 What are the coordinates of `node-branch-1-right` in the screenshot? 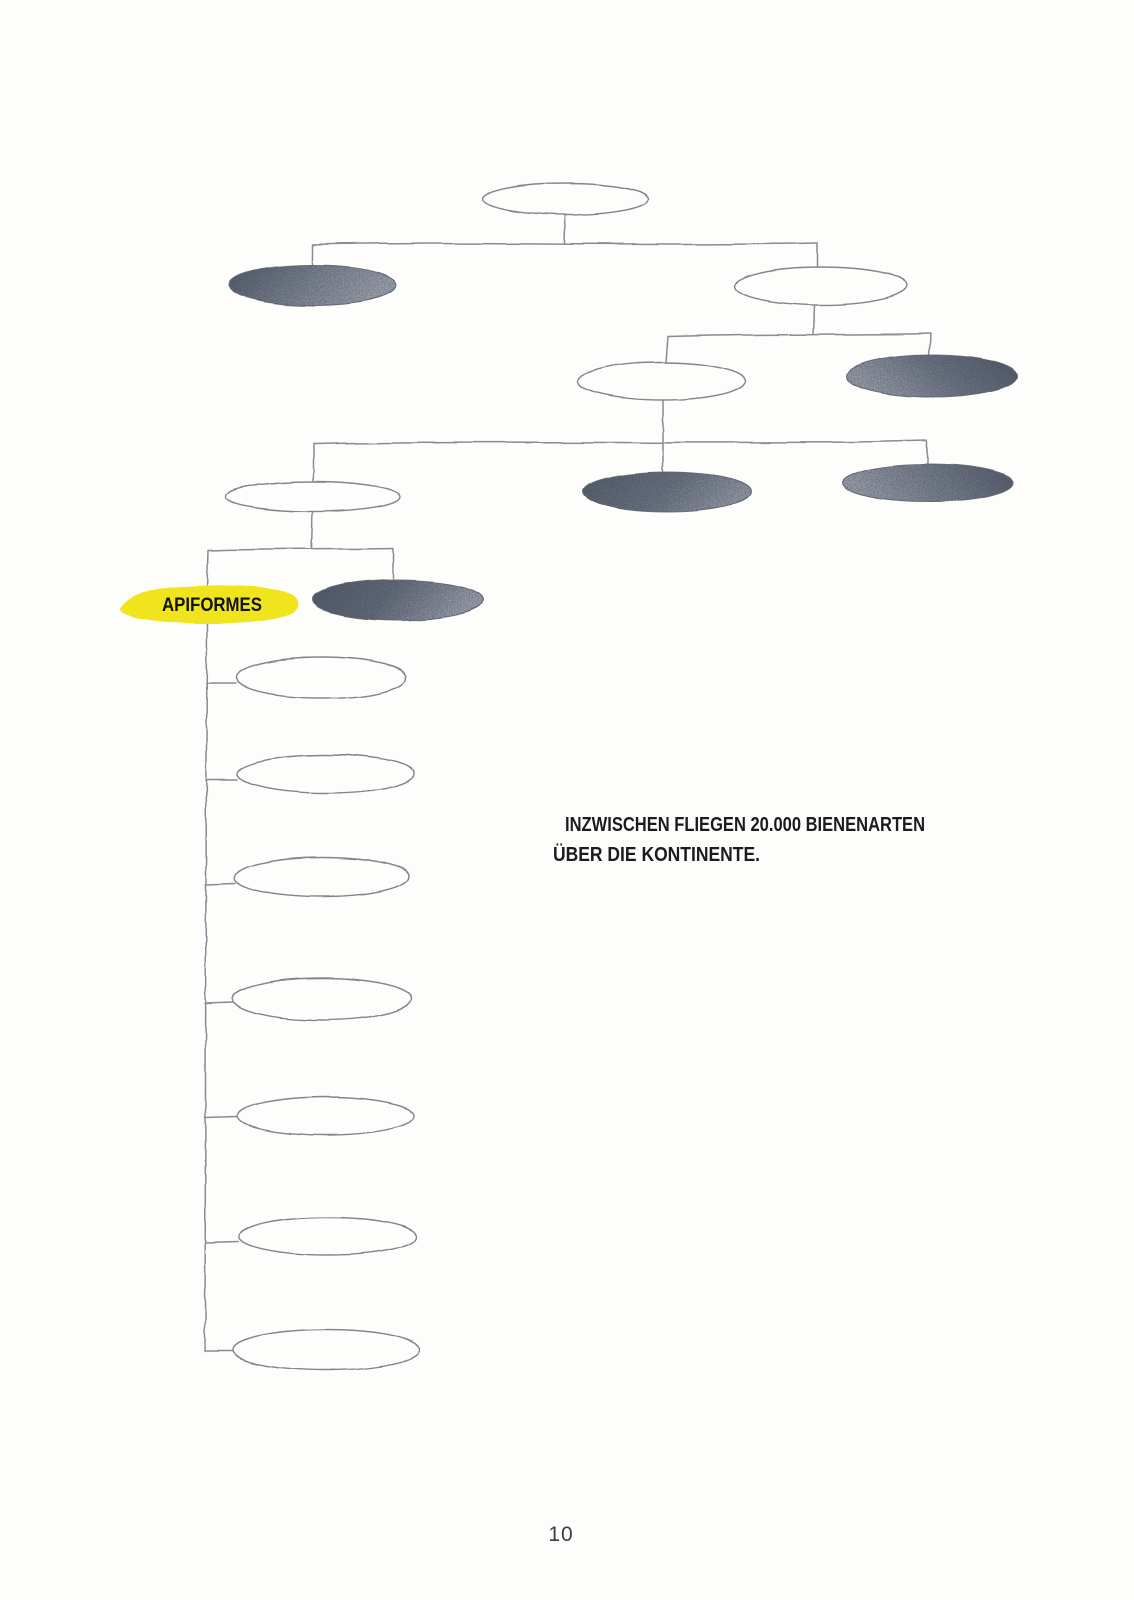 It's located at (821, 286).